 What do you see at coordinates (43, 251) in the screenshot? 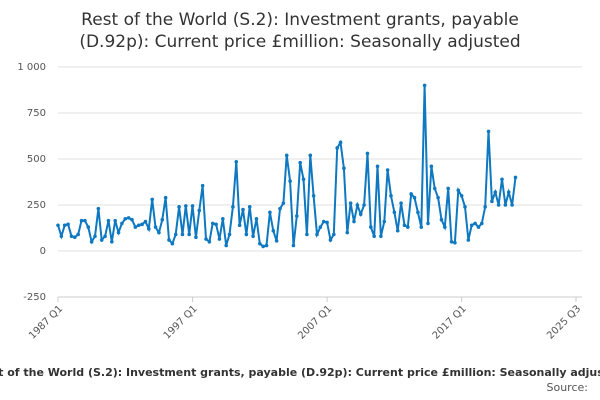
I see `y-tick-label: 0` at bounding box center [43, 251].